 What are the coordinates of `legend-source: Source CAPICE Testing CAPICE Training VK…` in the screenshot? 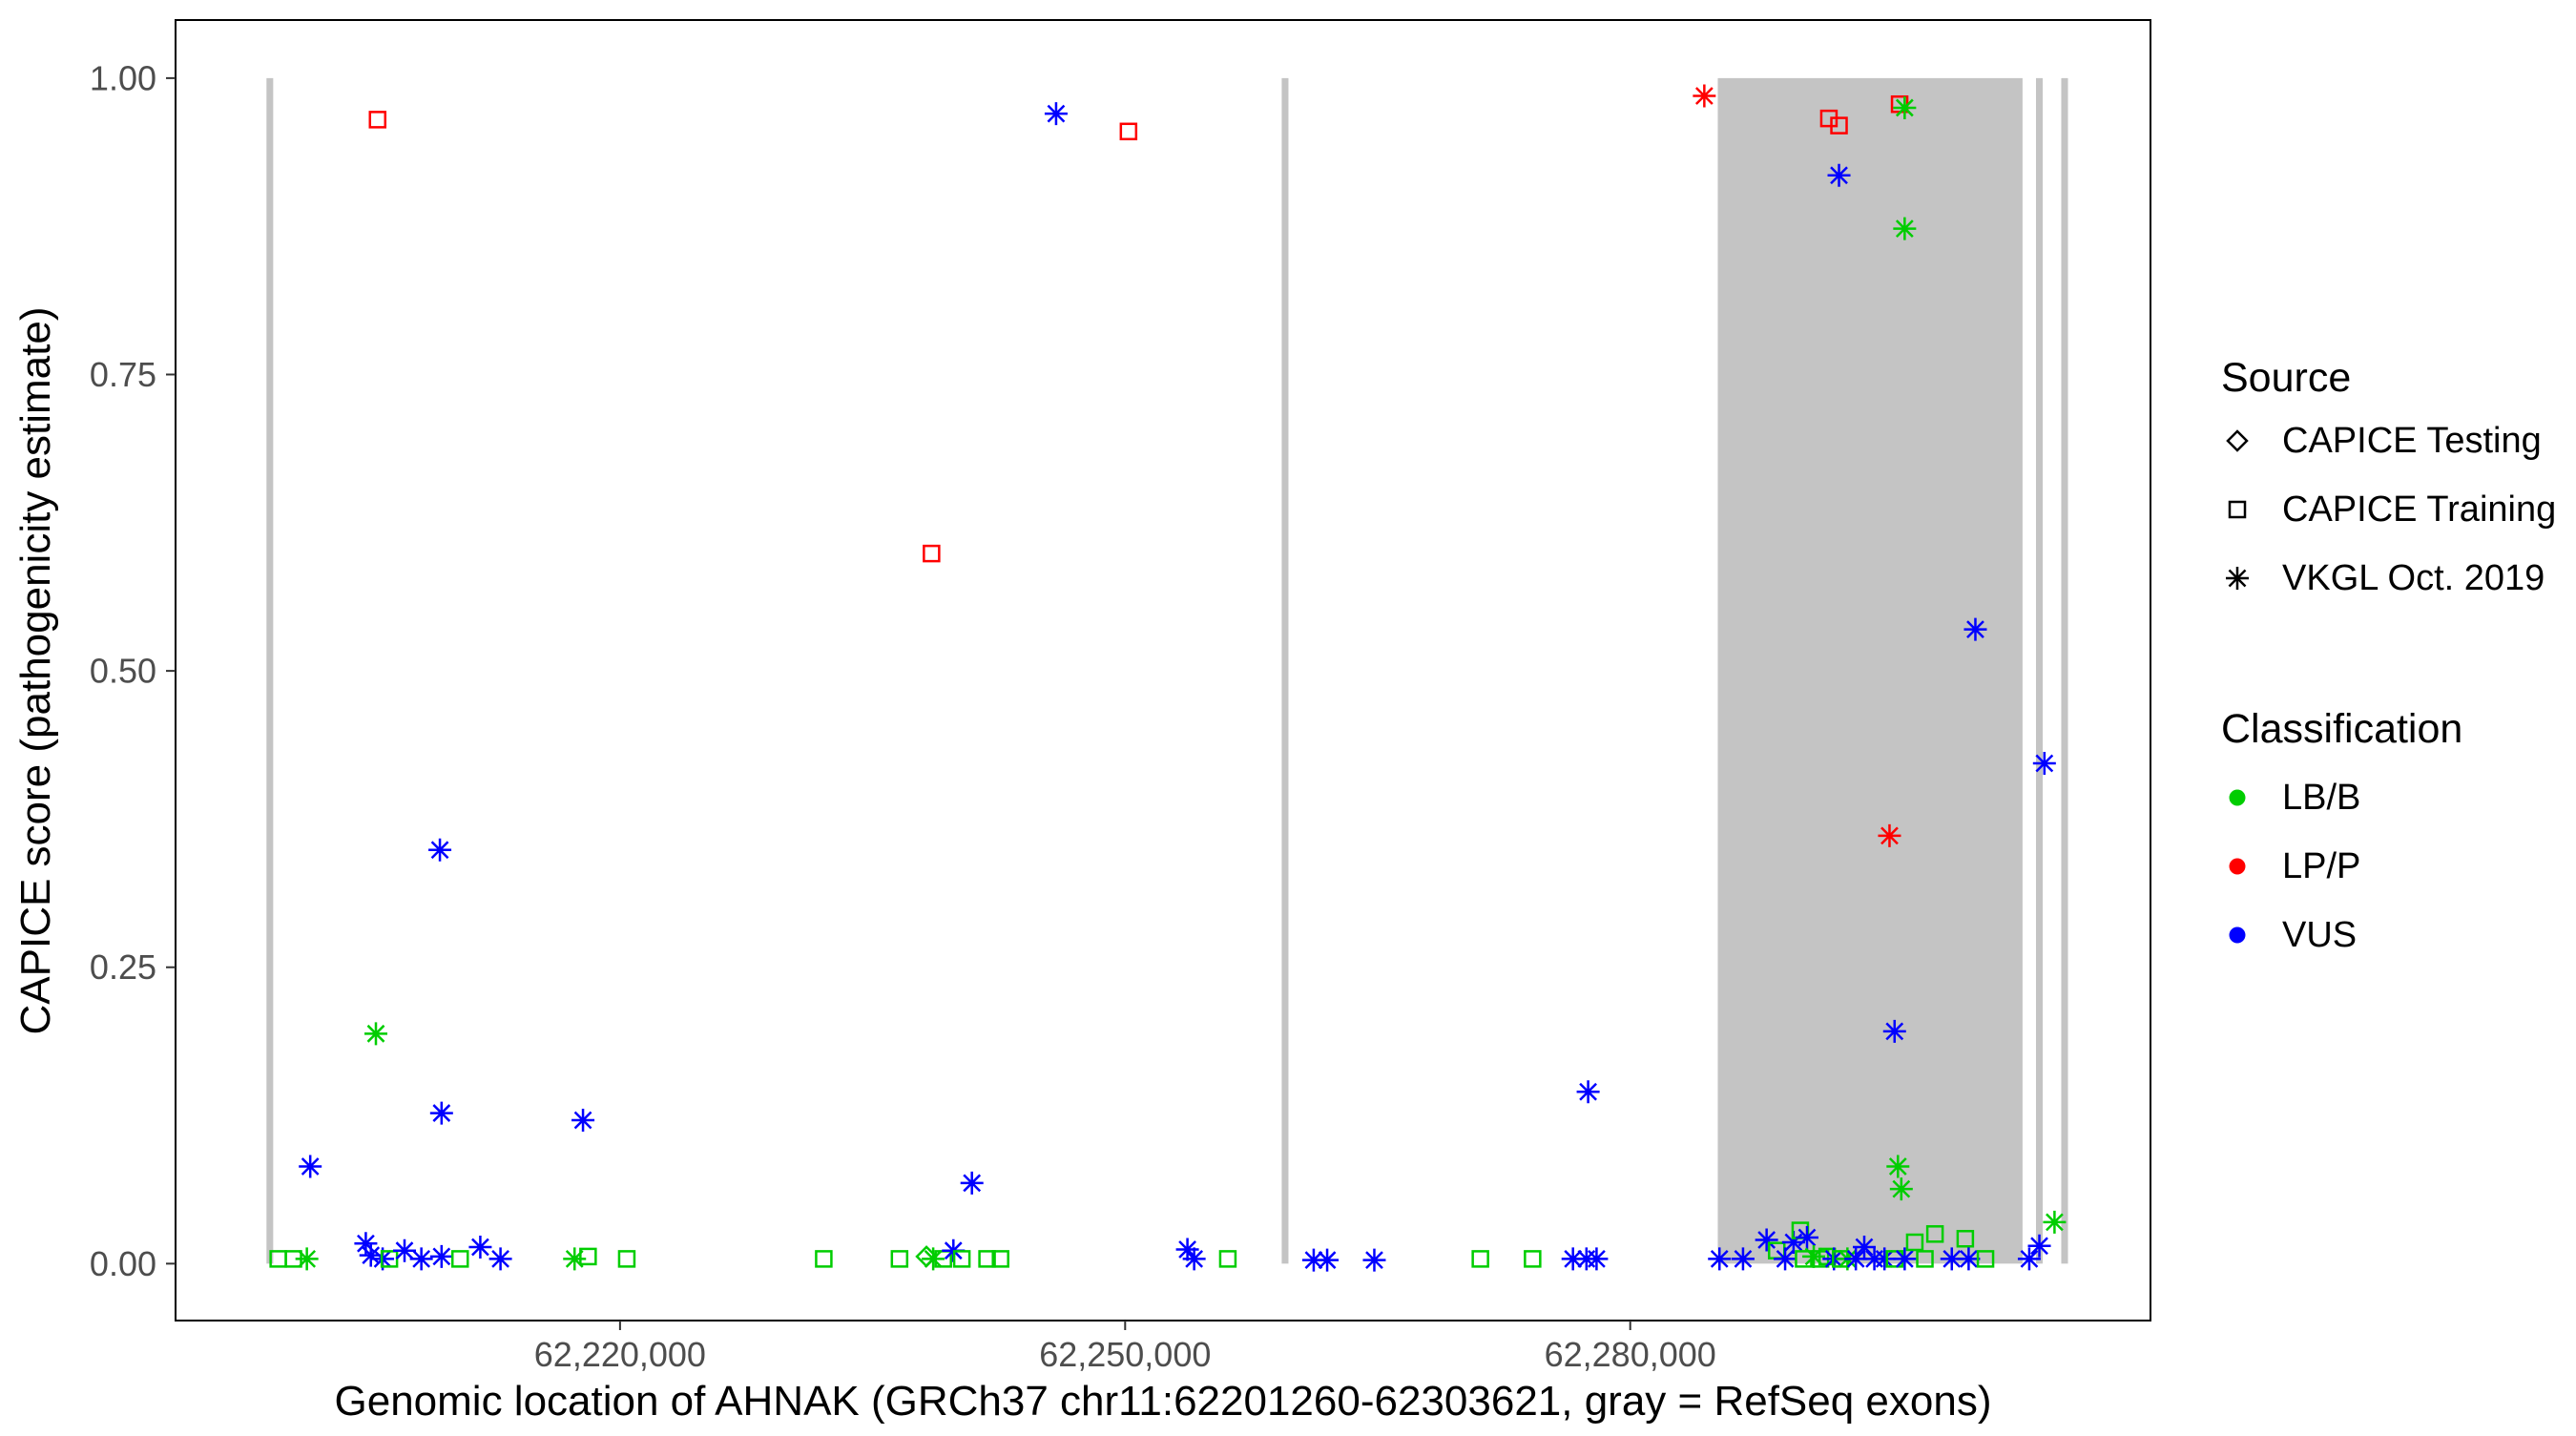 It's located at (2388, 476).